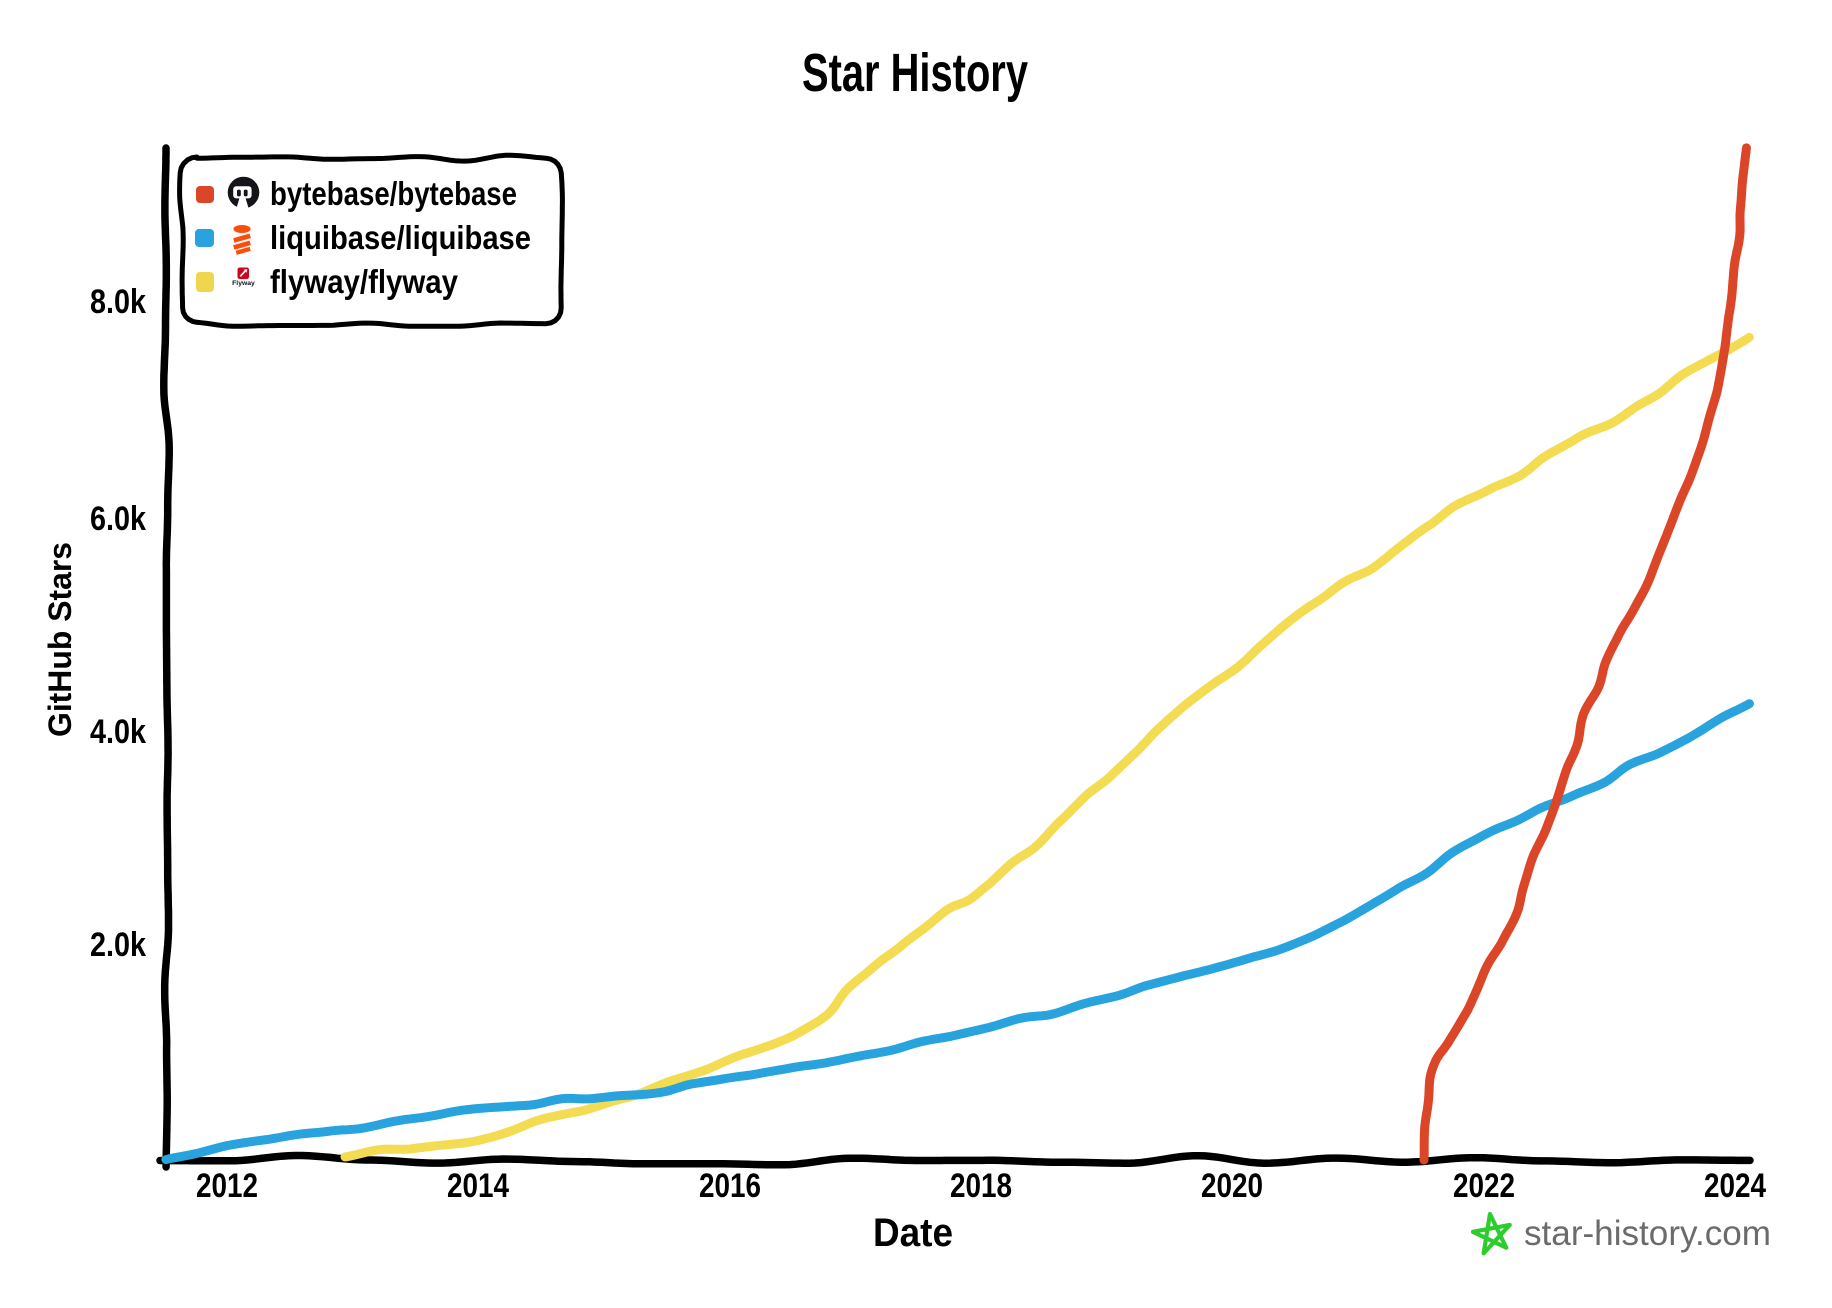 The image size is (1832, 1308). What do you see at coordinates (981, 1186) in the screenshot?
I see `svg-text: 2018` at bounding box center [981, 1186].